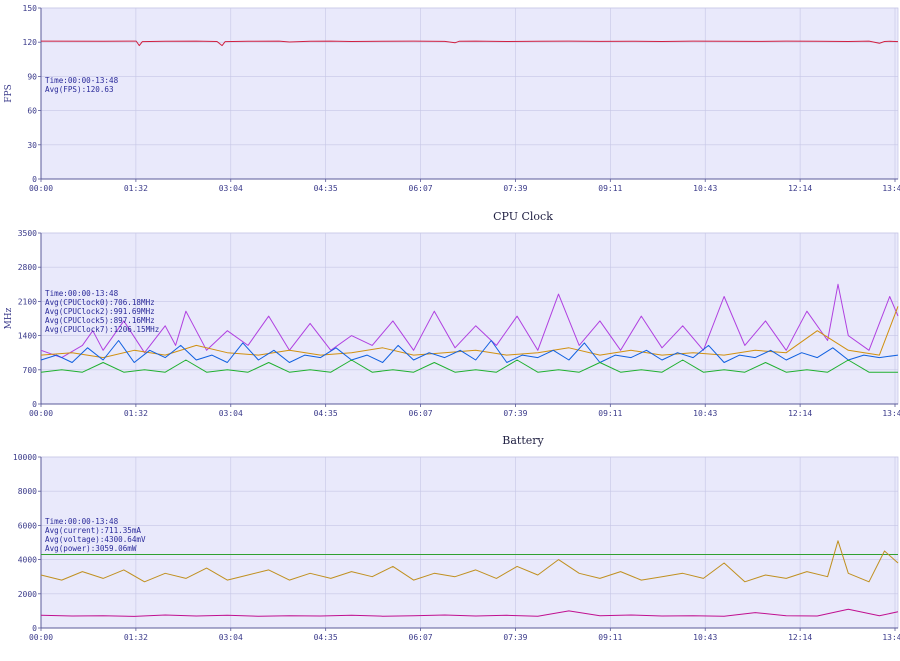 The image size is (900, 661). I want to click on battery-ytick-label-5: 10000, so click(25, 457).